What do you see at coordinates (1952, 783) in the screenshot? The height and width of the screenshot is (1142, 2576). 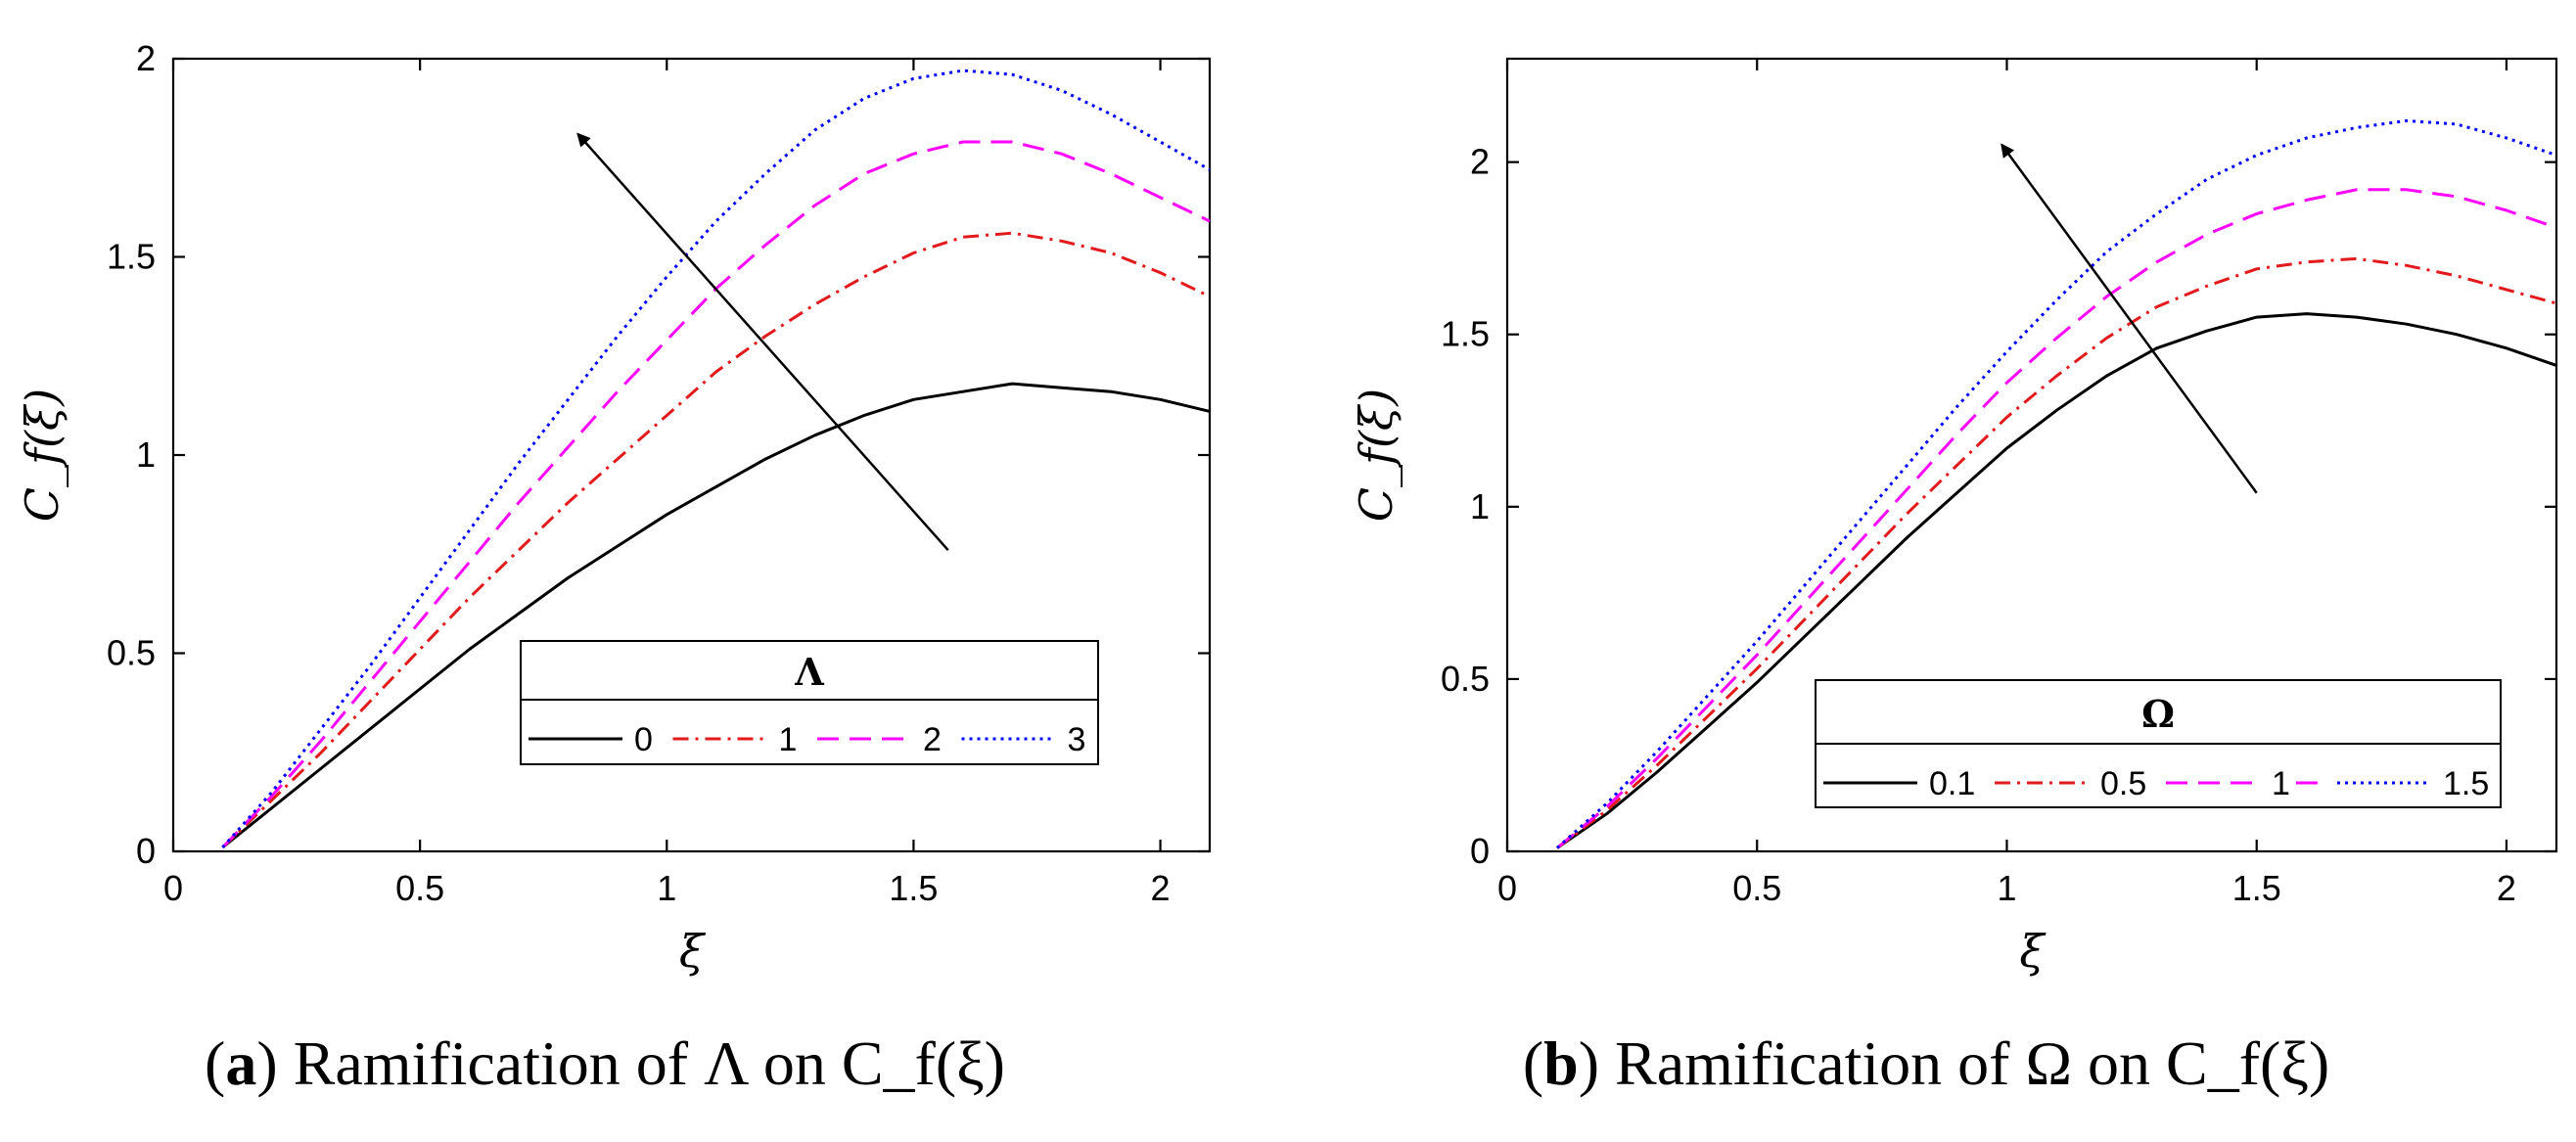 I see `legend-label-0.1: 0.1` at bounding box center [1952, 783].